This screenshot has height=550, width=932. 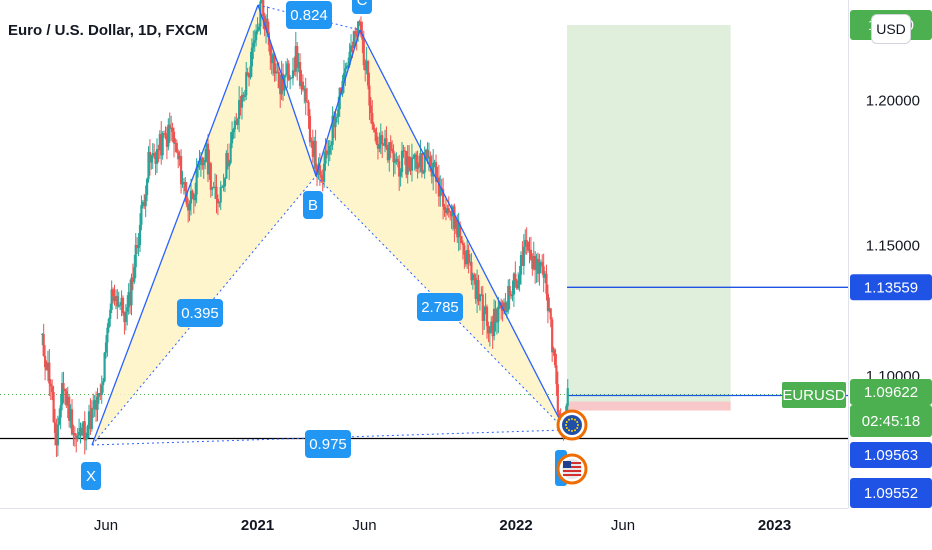 I want to click on ratio-label-xb: 0.395, so click(x=200, y=313).